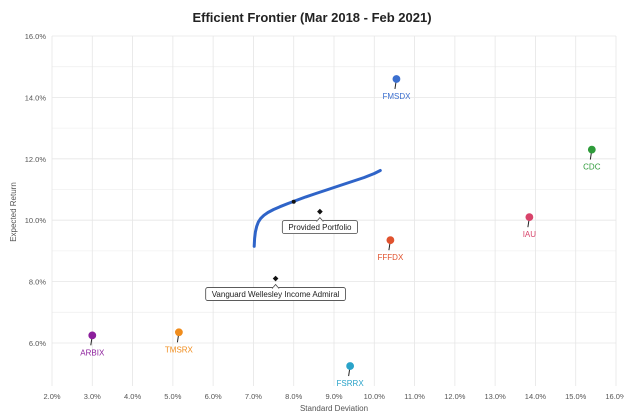 Image resolution: width=624 pixels, height=417 pixels. What do you see at coordinates (36, 97) in the screenshot?
I see `y-tick-label: 14.0%` at bounding box center [36, 97].